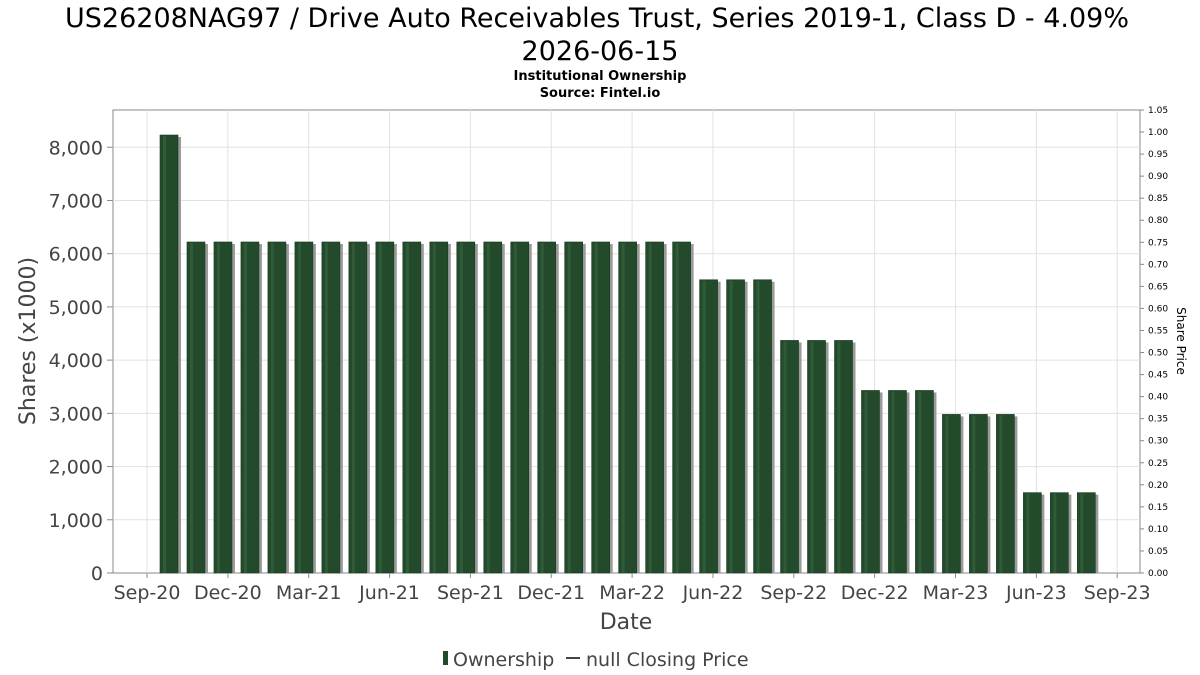 The height and width of the screenshot is (675, 1200). What do you see at coordinates (97, 574) in the screenshot?
I see `y-tick-label: 0` at bounding box center [97, 574].